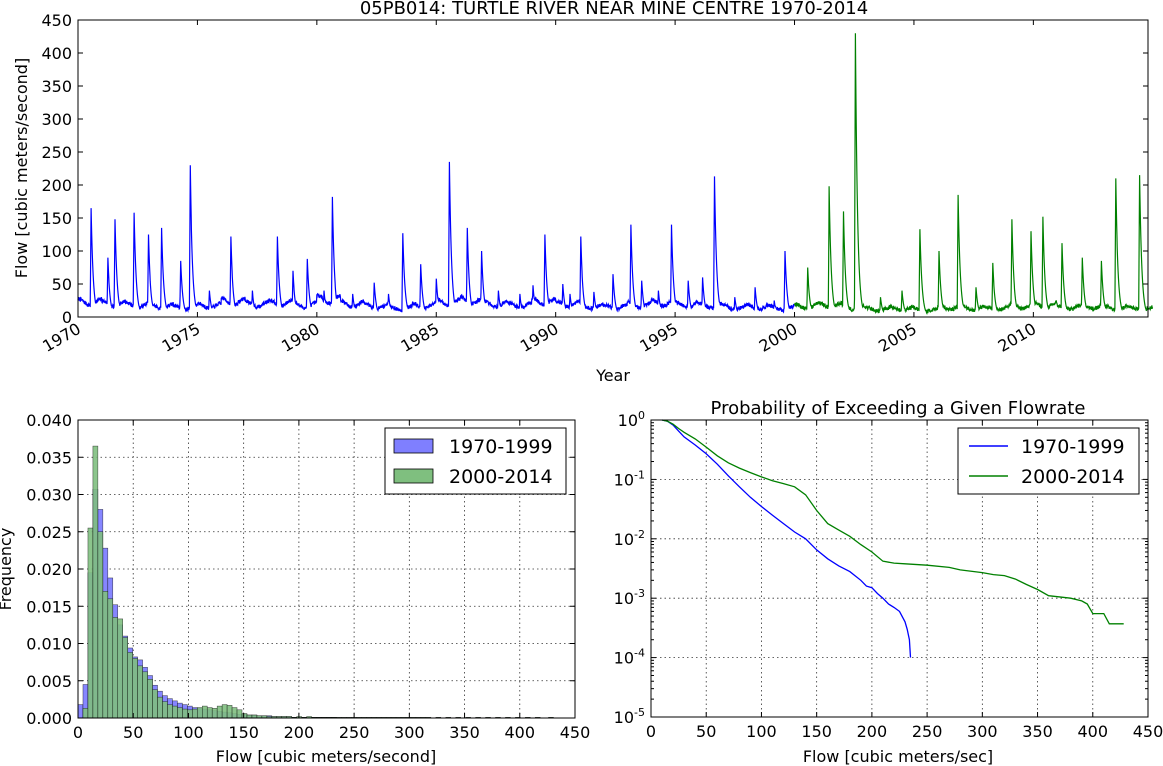  What do you see at coordinates (181, 337) in the screenshot?
I see `timeseries-xtick-label: 1975` at bounding box center [181, 337].